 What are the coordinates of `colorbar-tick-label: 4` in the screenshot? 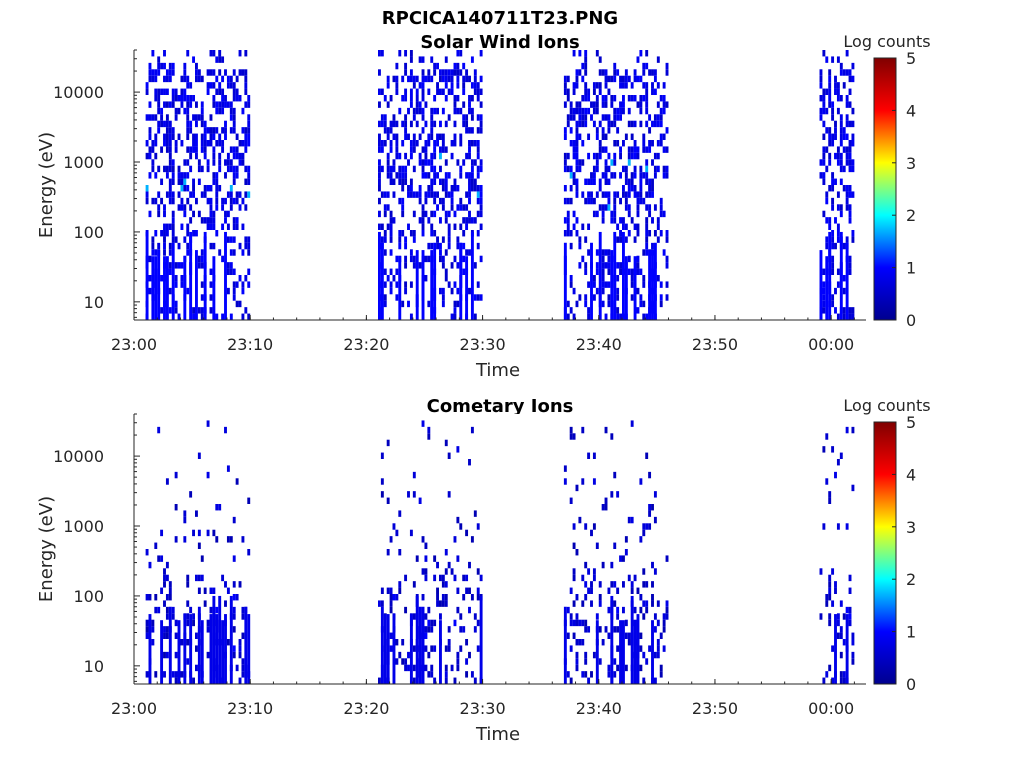 It's located at (911, 110).